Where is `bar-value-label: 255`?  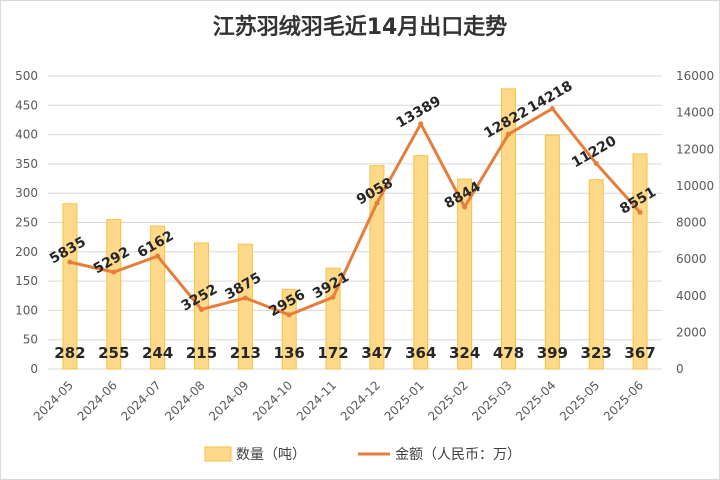 bar-value-label: 255 is located at coordinates (113, 353).